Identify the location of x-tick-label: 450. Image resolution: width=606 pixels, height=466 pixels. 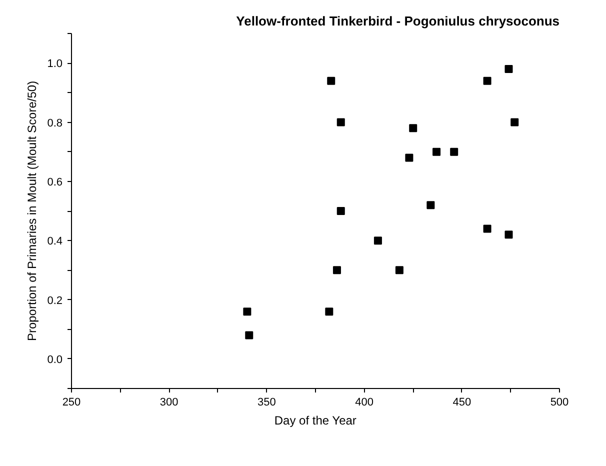
(462, 402).